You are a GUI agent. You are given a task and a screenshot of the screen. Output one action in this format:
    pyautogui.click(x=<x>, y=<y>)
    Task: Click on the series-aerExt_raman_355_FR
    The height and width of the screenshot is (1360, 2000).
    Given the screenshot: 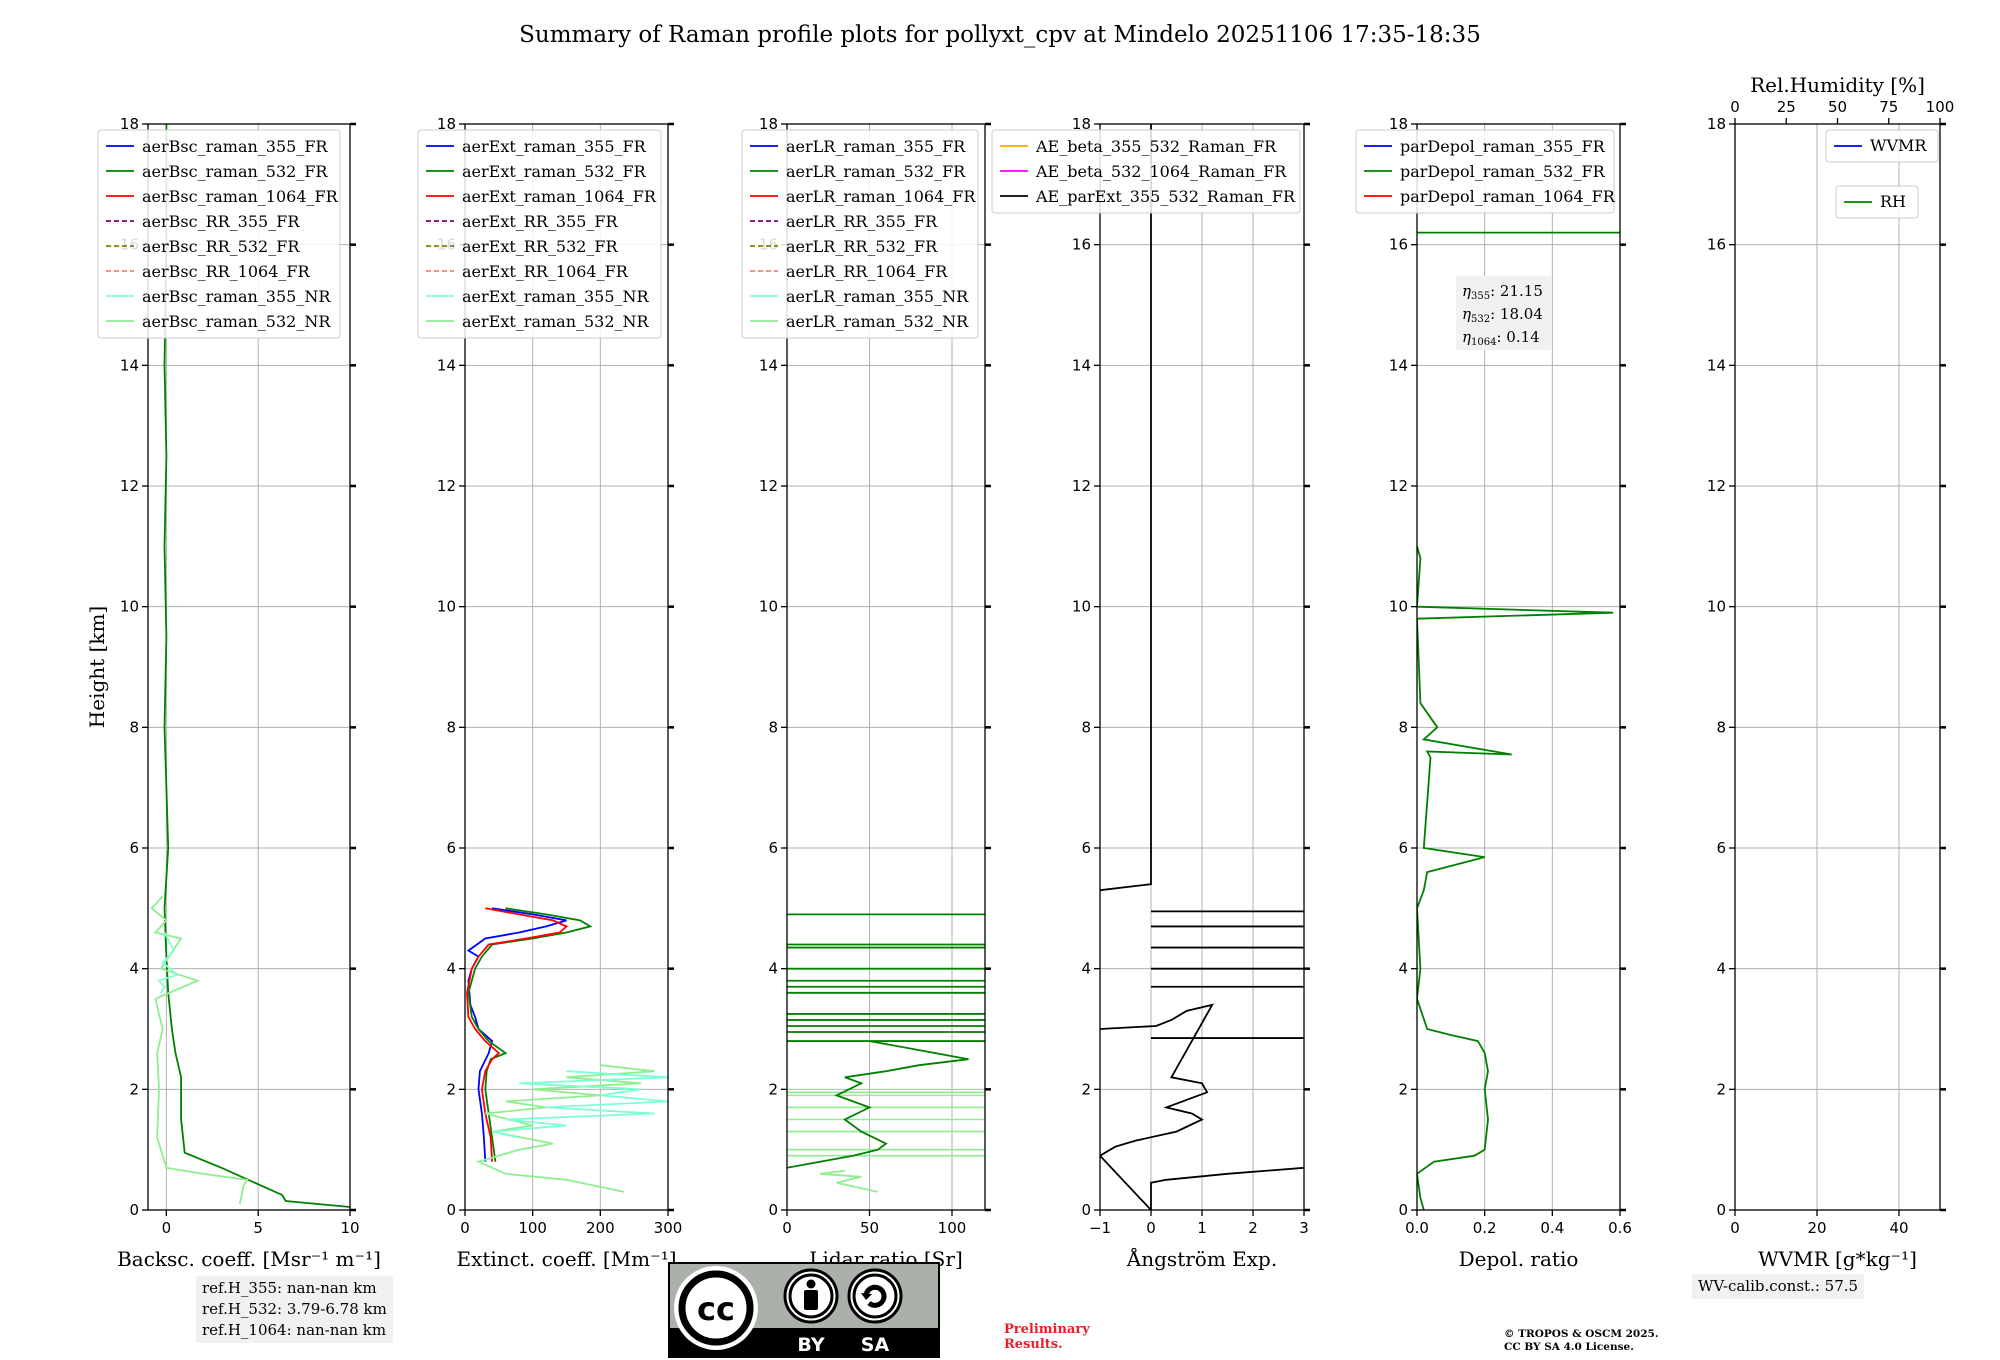 What is the action you would take?
    pyautogui.click(x=516, y=1034)
    